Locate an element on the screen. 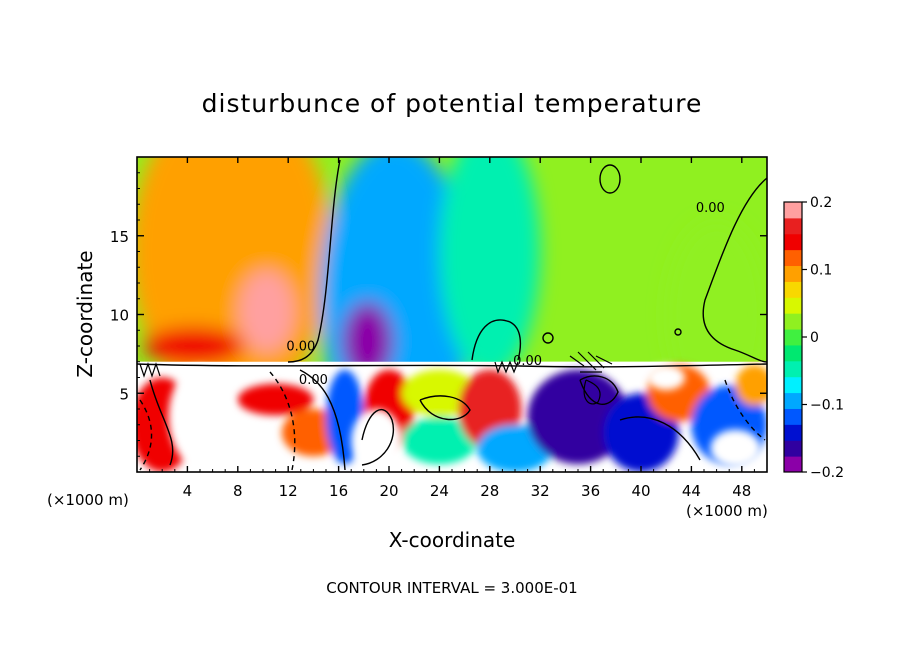  contour-cluster is located at coordinates (591, 378).